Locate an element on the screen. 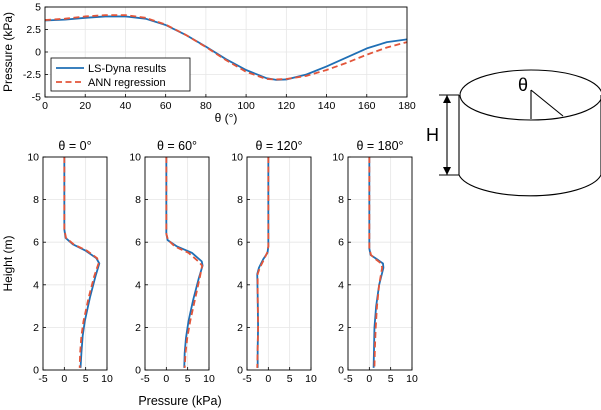 The image size is (601, 410). top-series-lsdyna is located at coordinates (226, 48).